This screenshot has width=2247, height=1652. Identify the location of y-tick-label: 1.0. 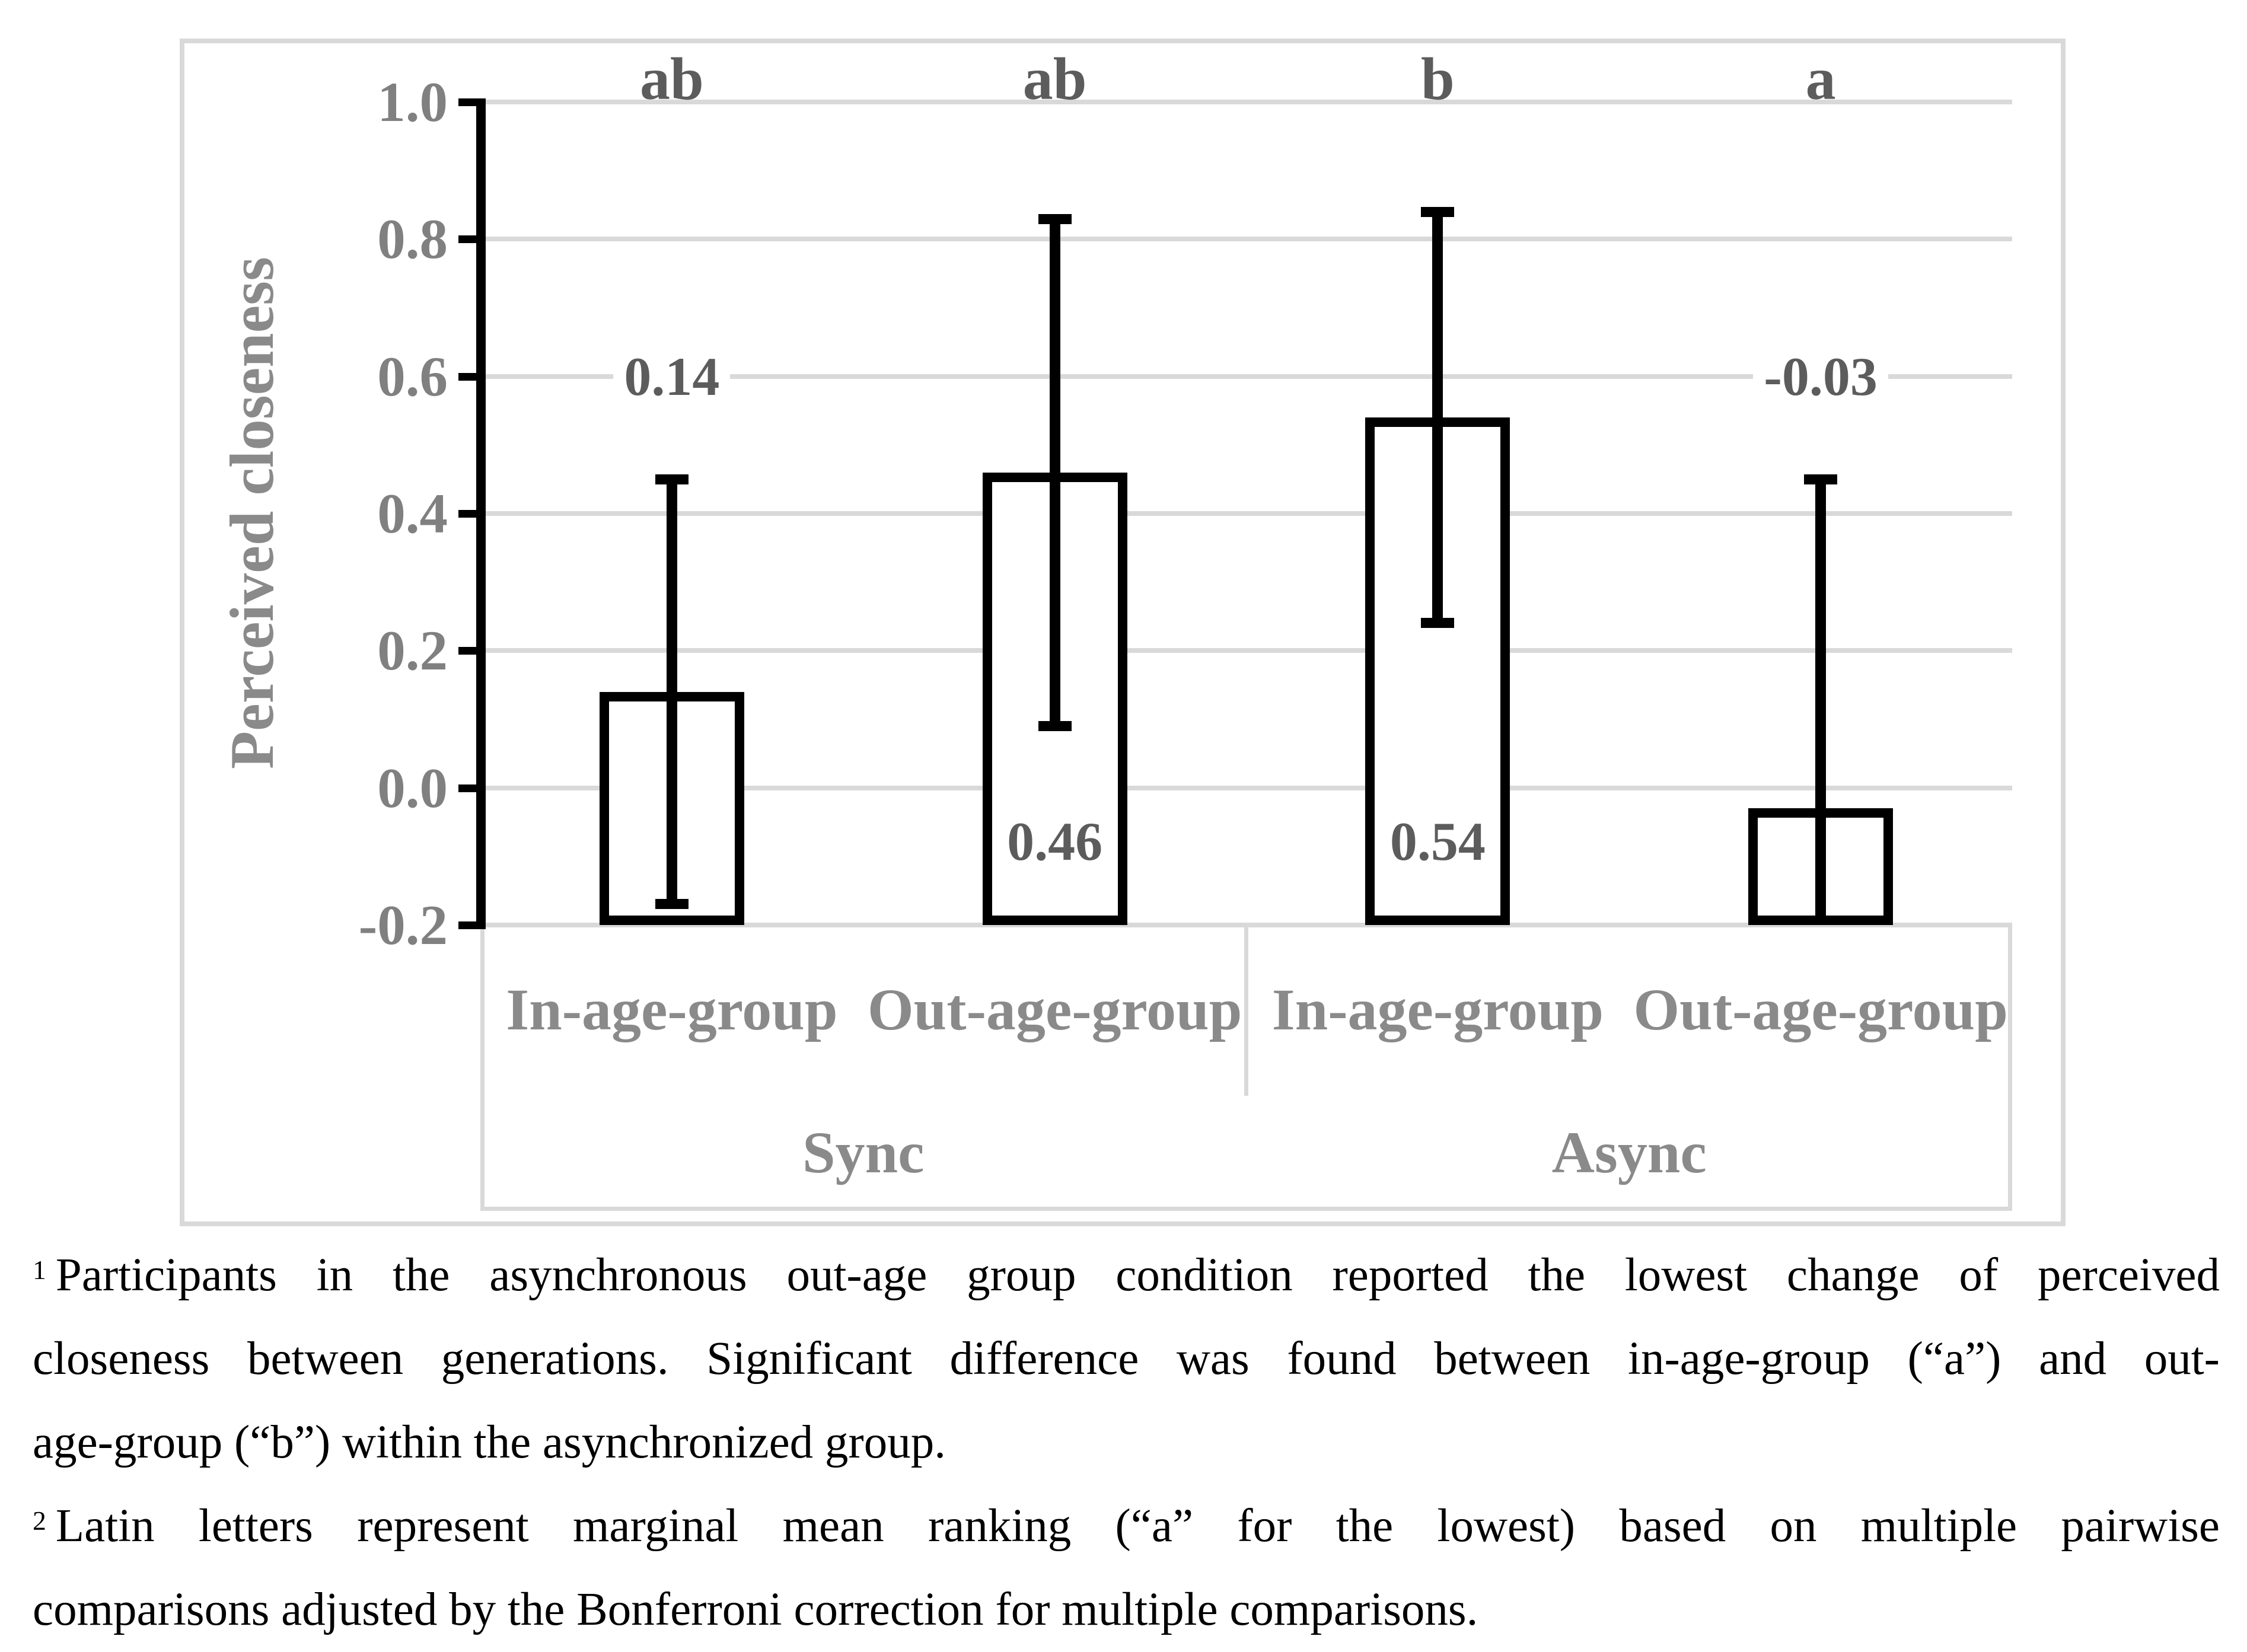
(413, 102).